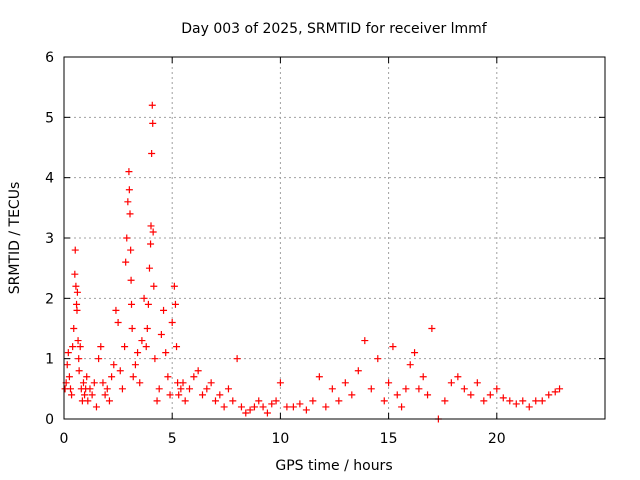  What do you see at coordinates (333, 466) in the screenshot?
I see `x-axis-label: GPS time / hours` at bounding box center [333, 466].